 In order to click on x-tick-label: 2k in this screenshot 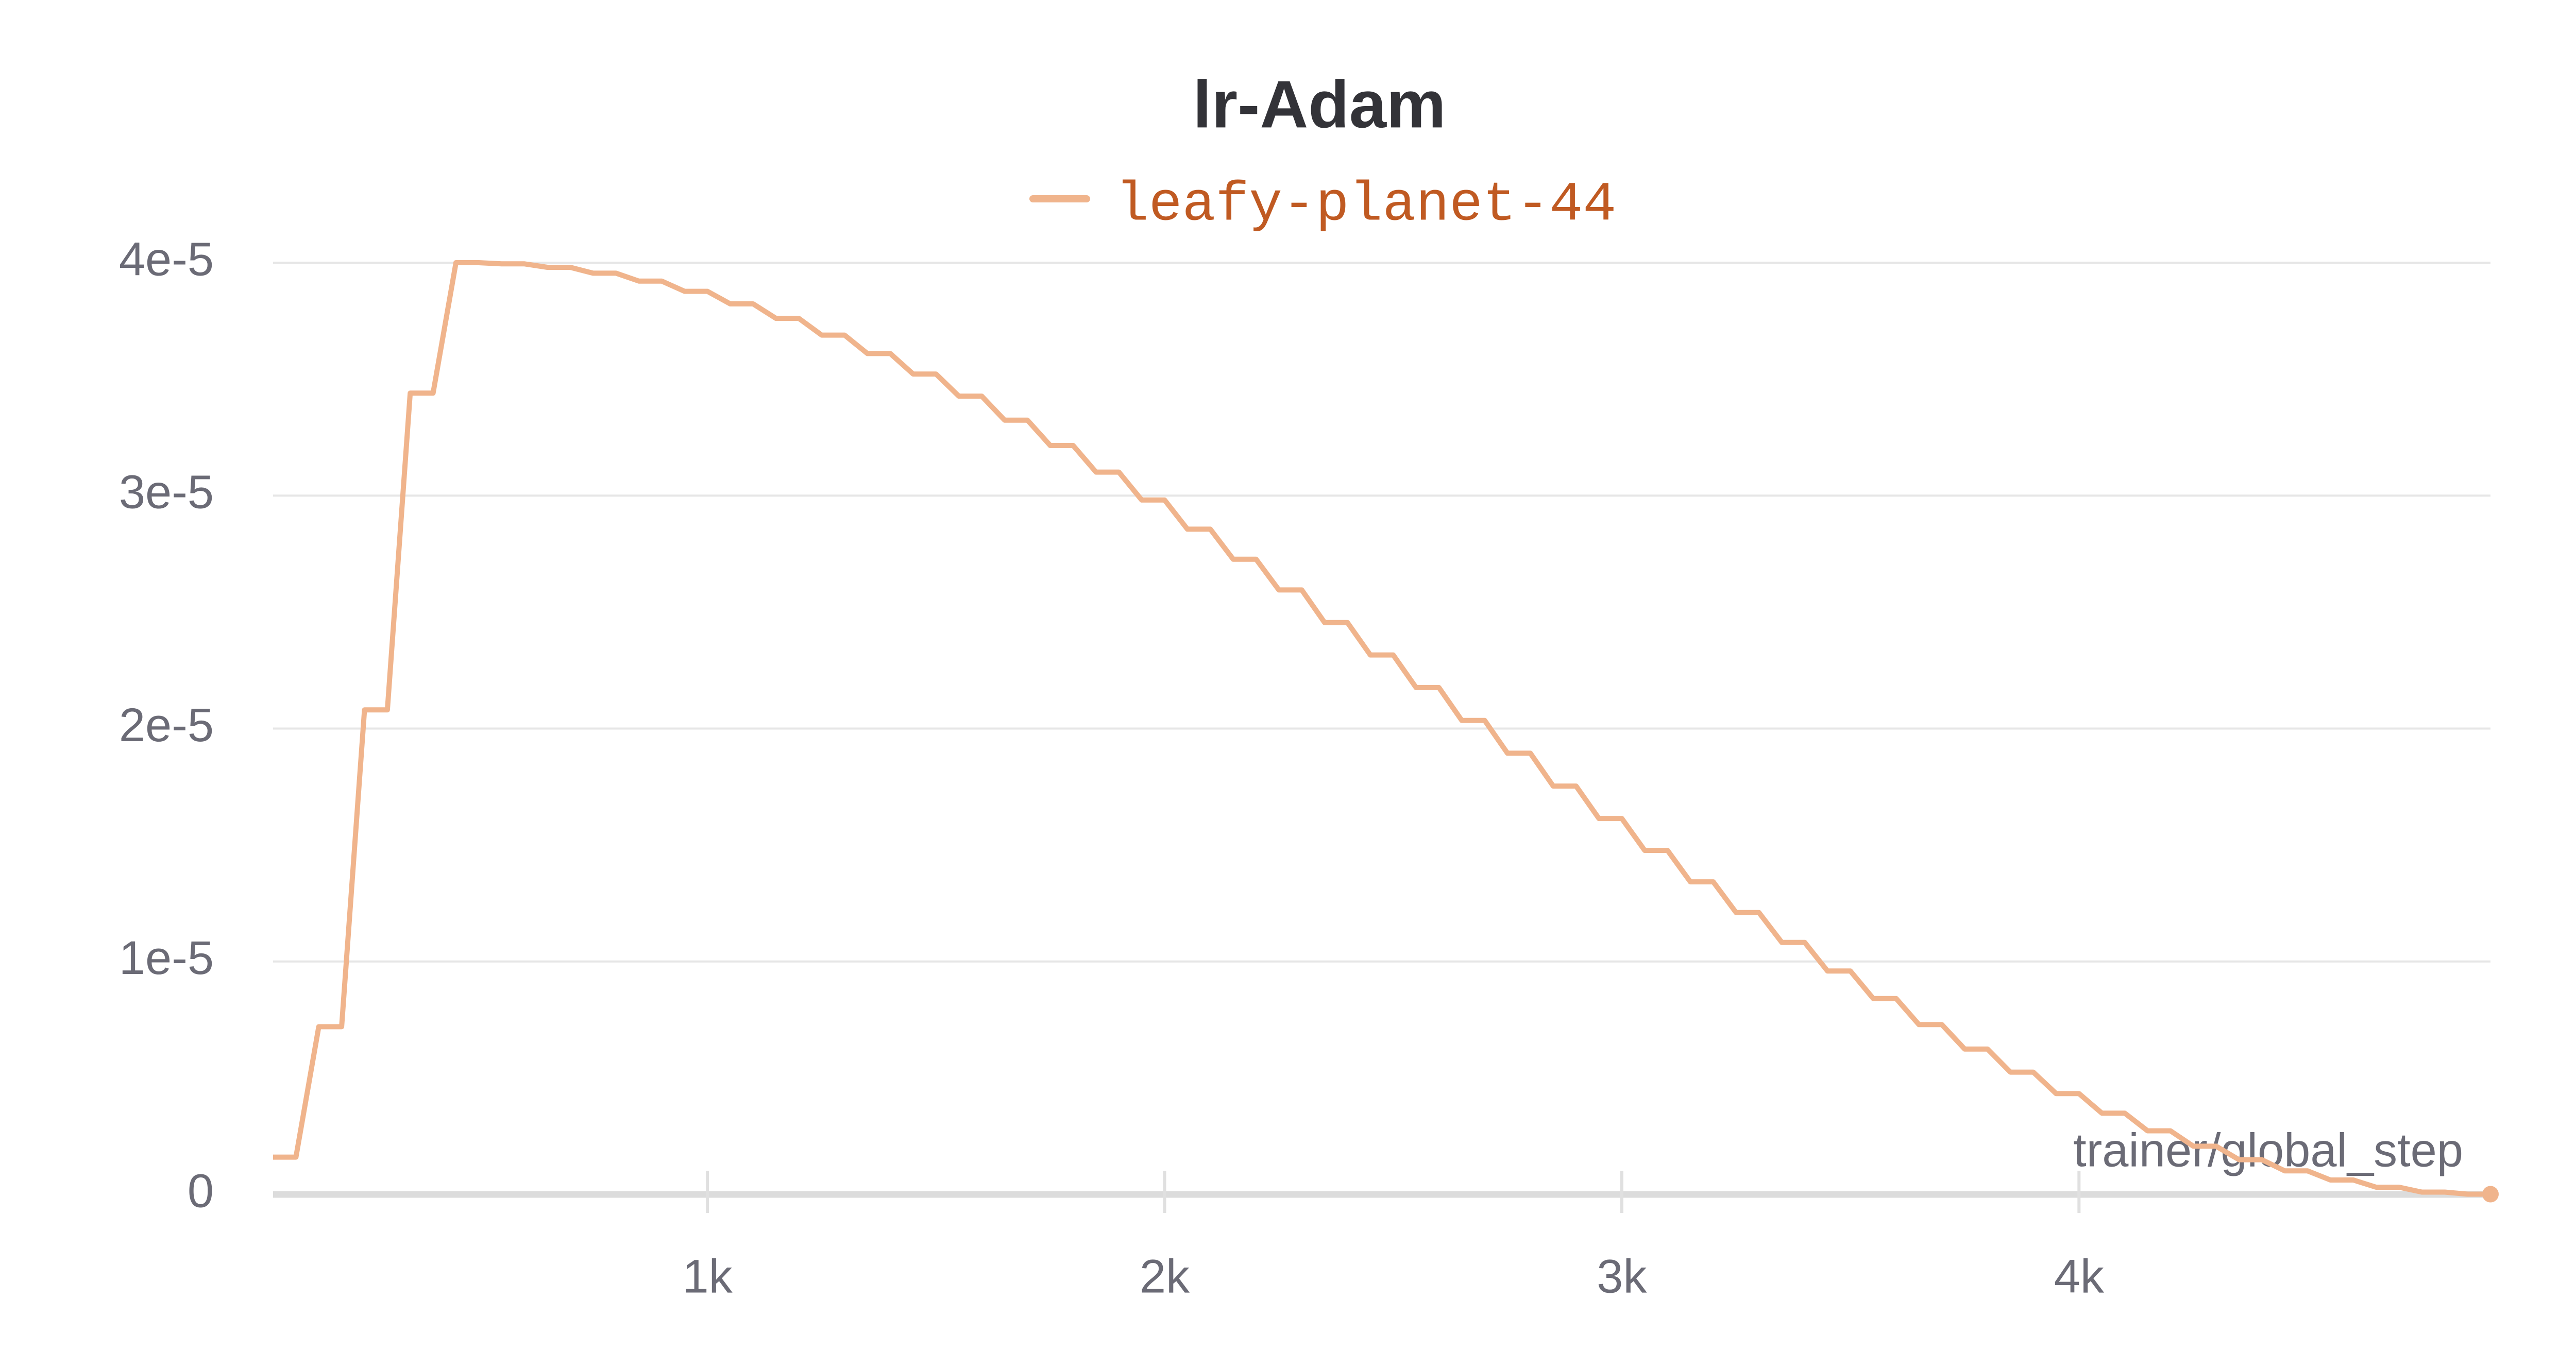, I will do `click(1165, 1276)`.